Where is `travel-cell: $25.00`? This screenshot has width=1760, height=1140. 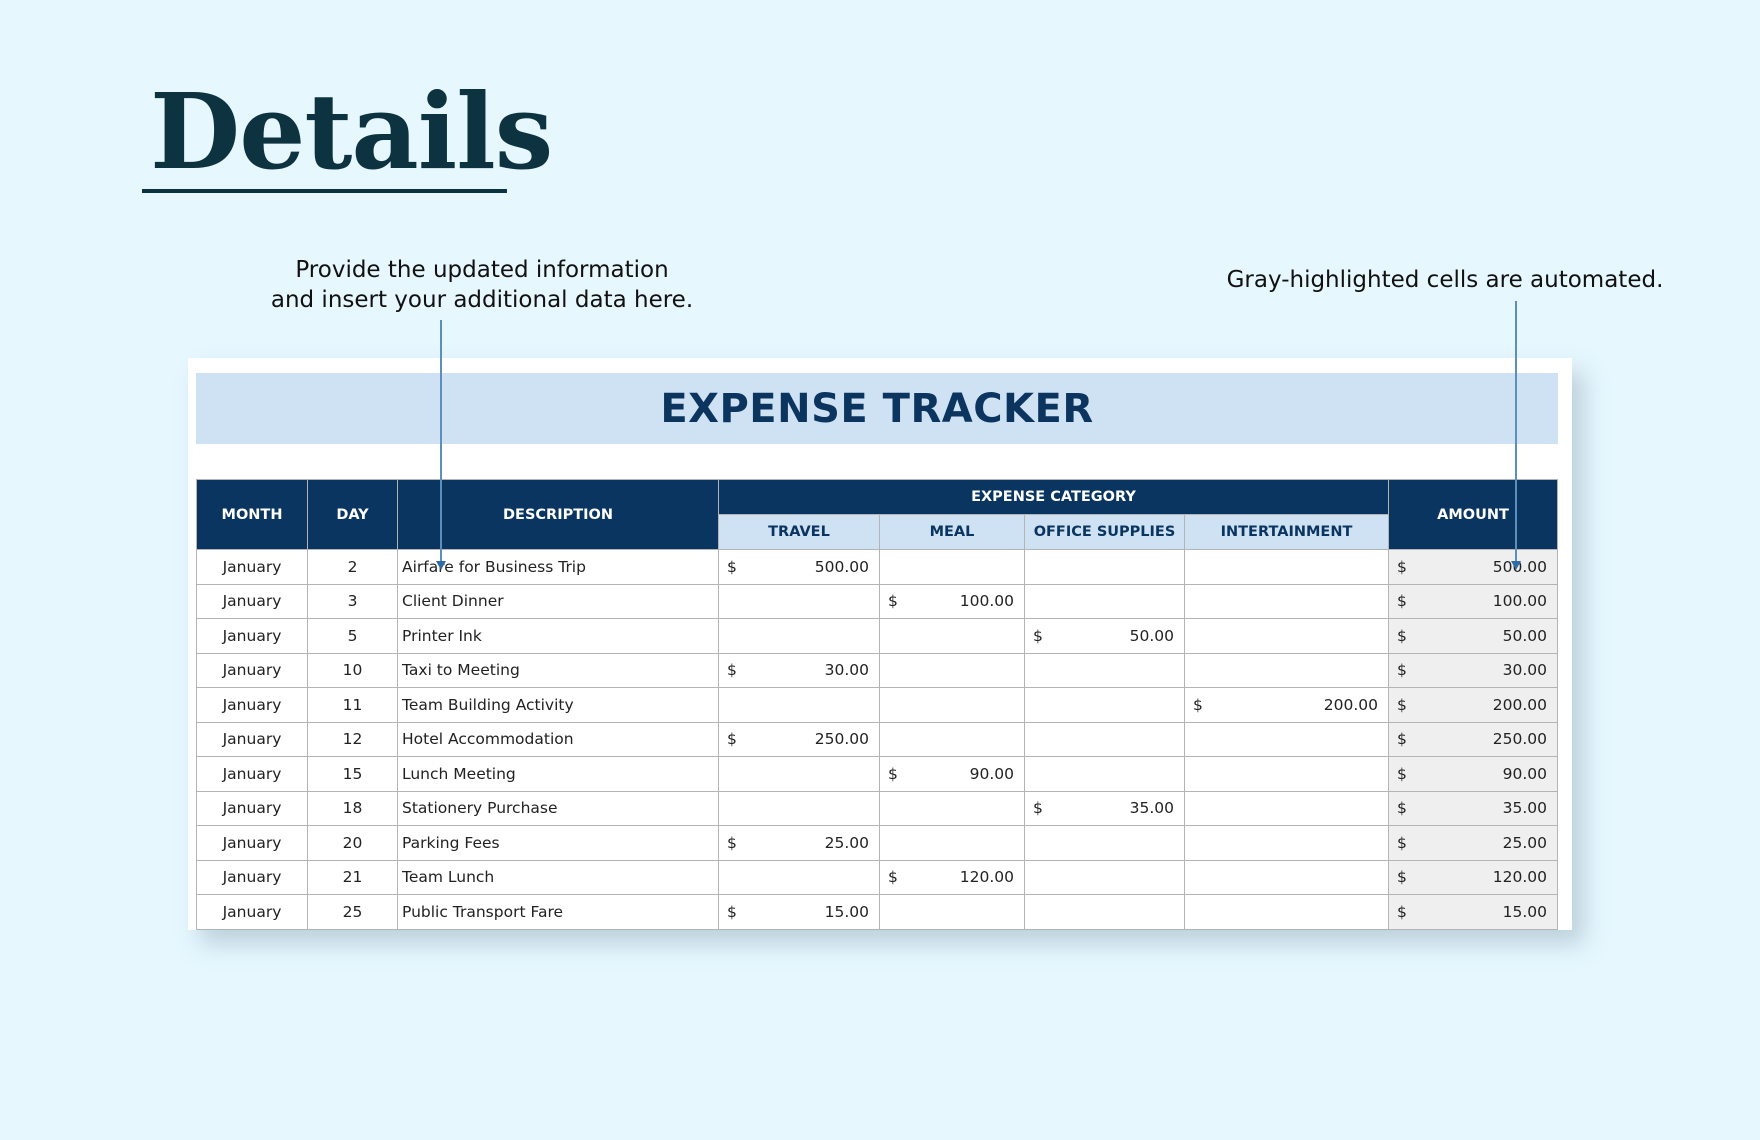 travel-cell: $25.00 is located at coordinates (799, 843).